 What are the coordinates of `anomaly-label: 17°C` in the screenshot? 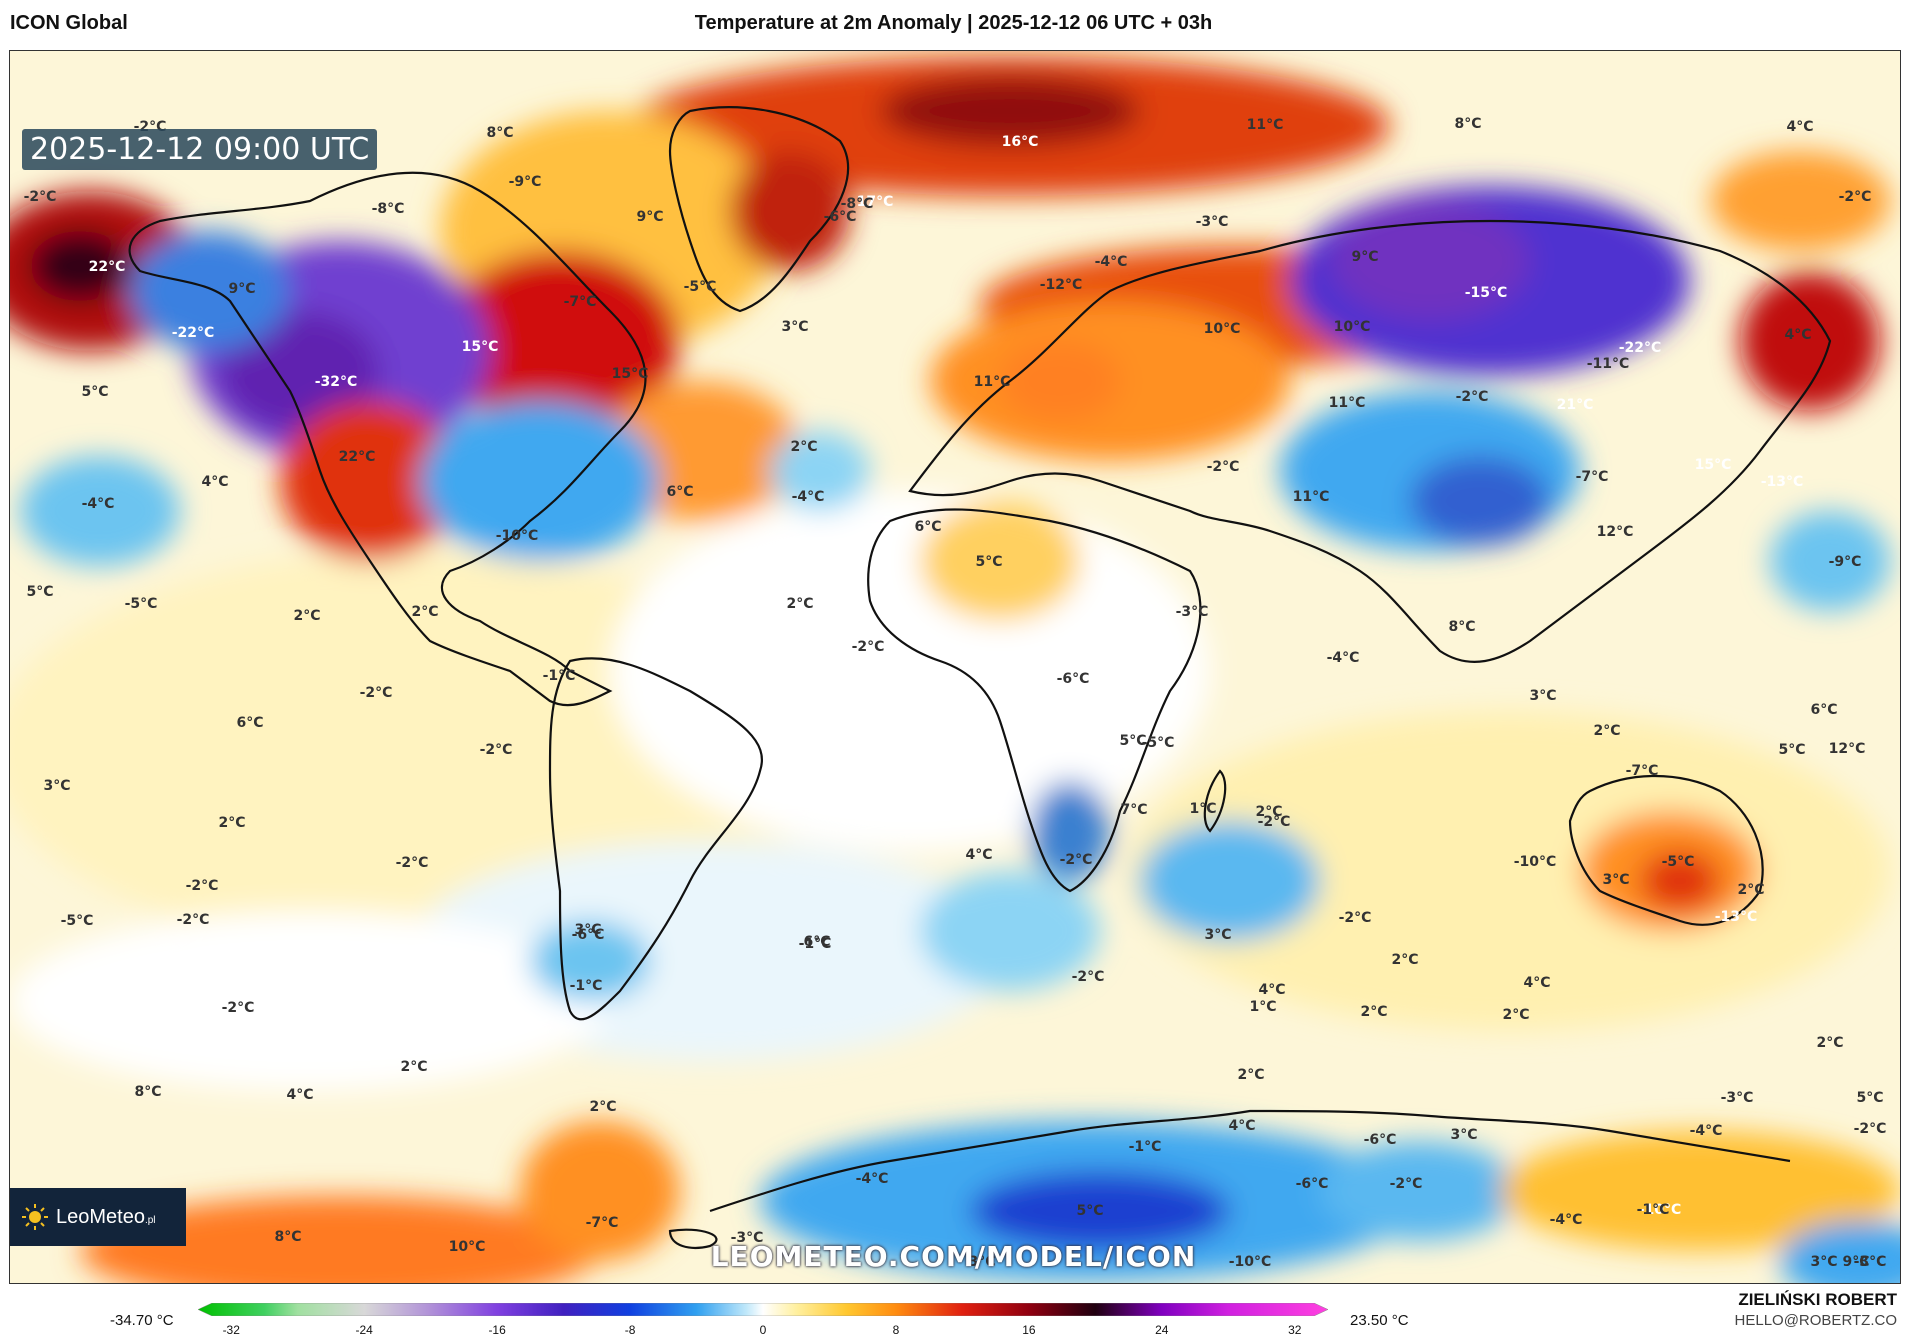 It's located at (875, 202).